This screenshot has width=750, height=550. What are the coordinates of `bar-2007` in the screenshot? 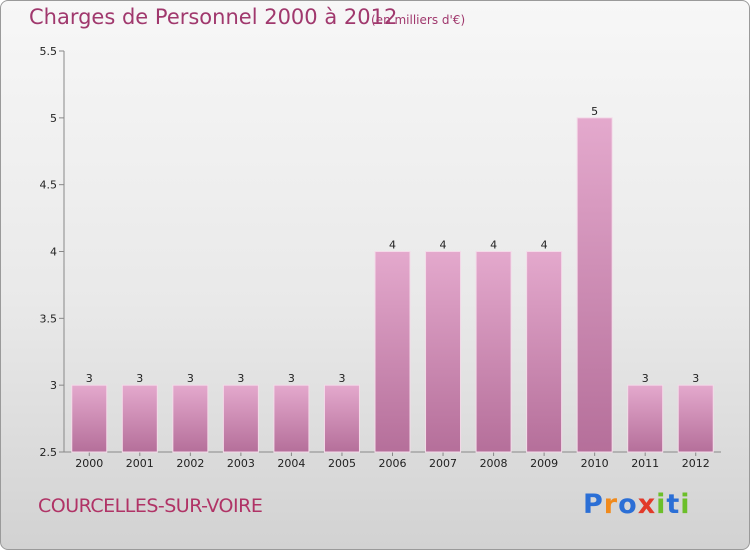 It's located at (443, 352).